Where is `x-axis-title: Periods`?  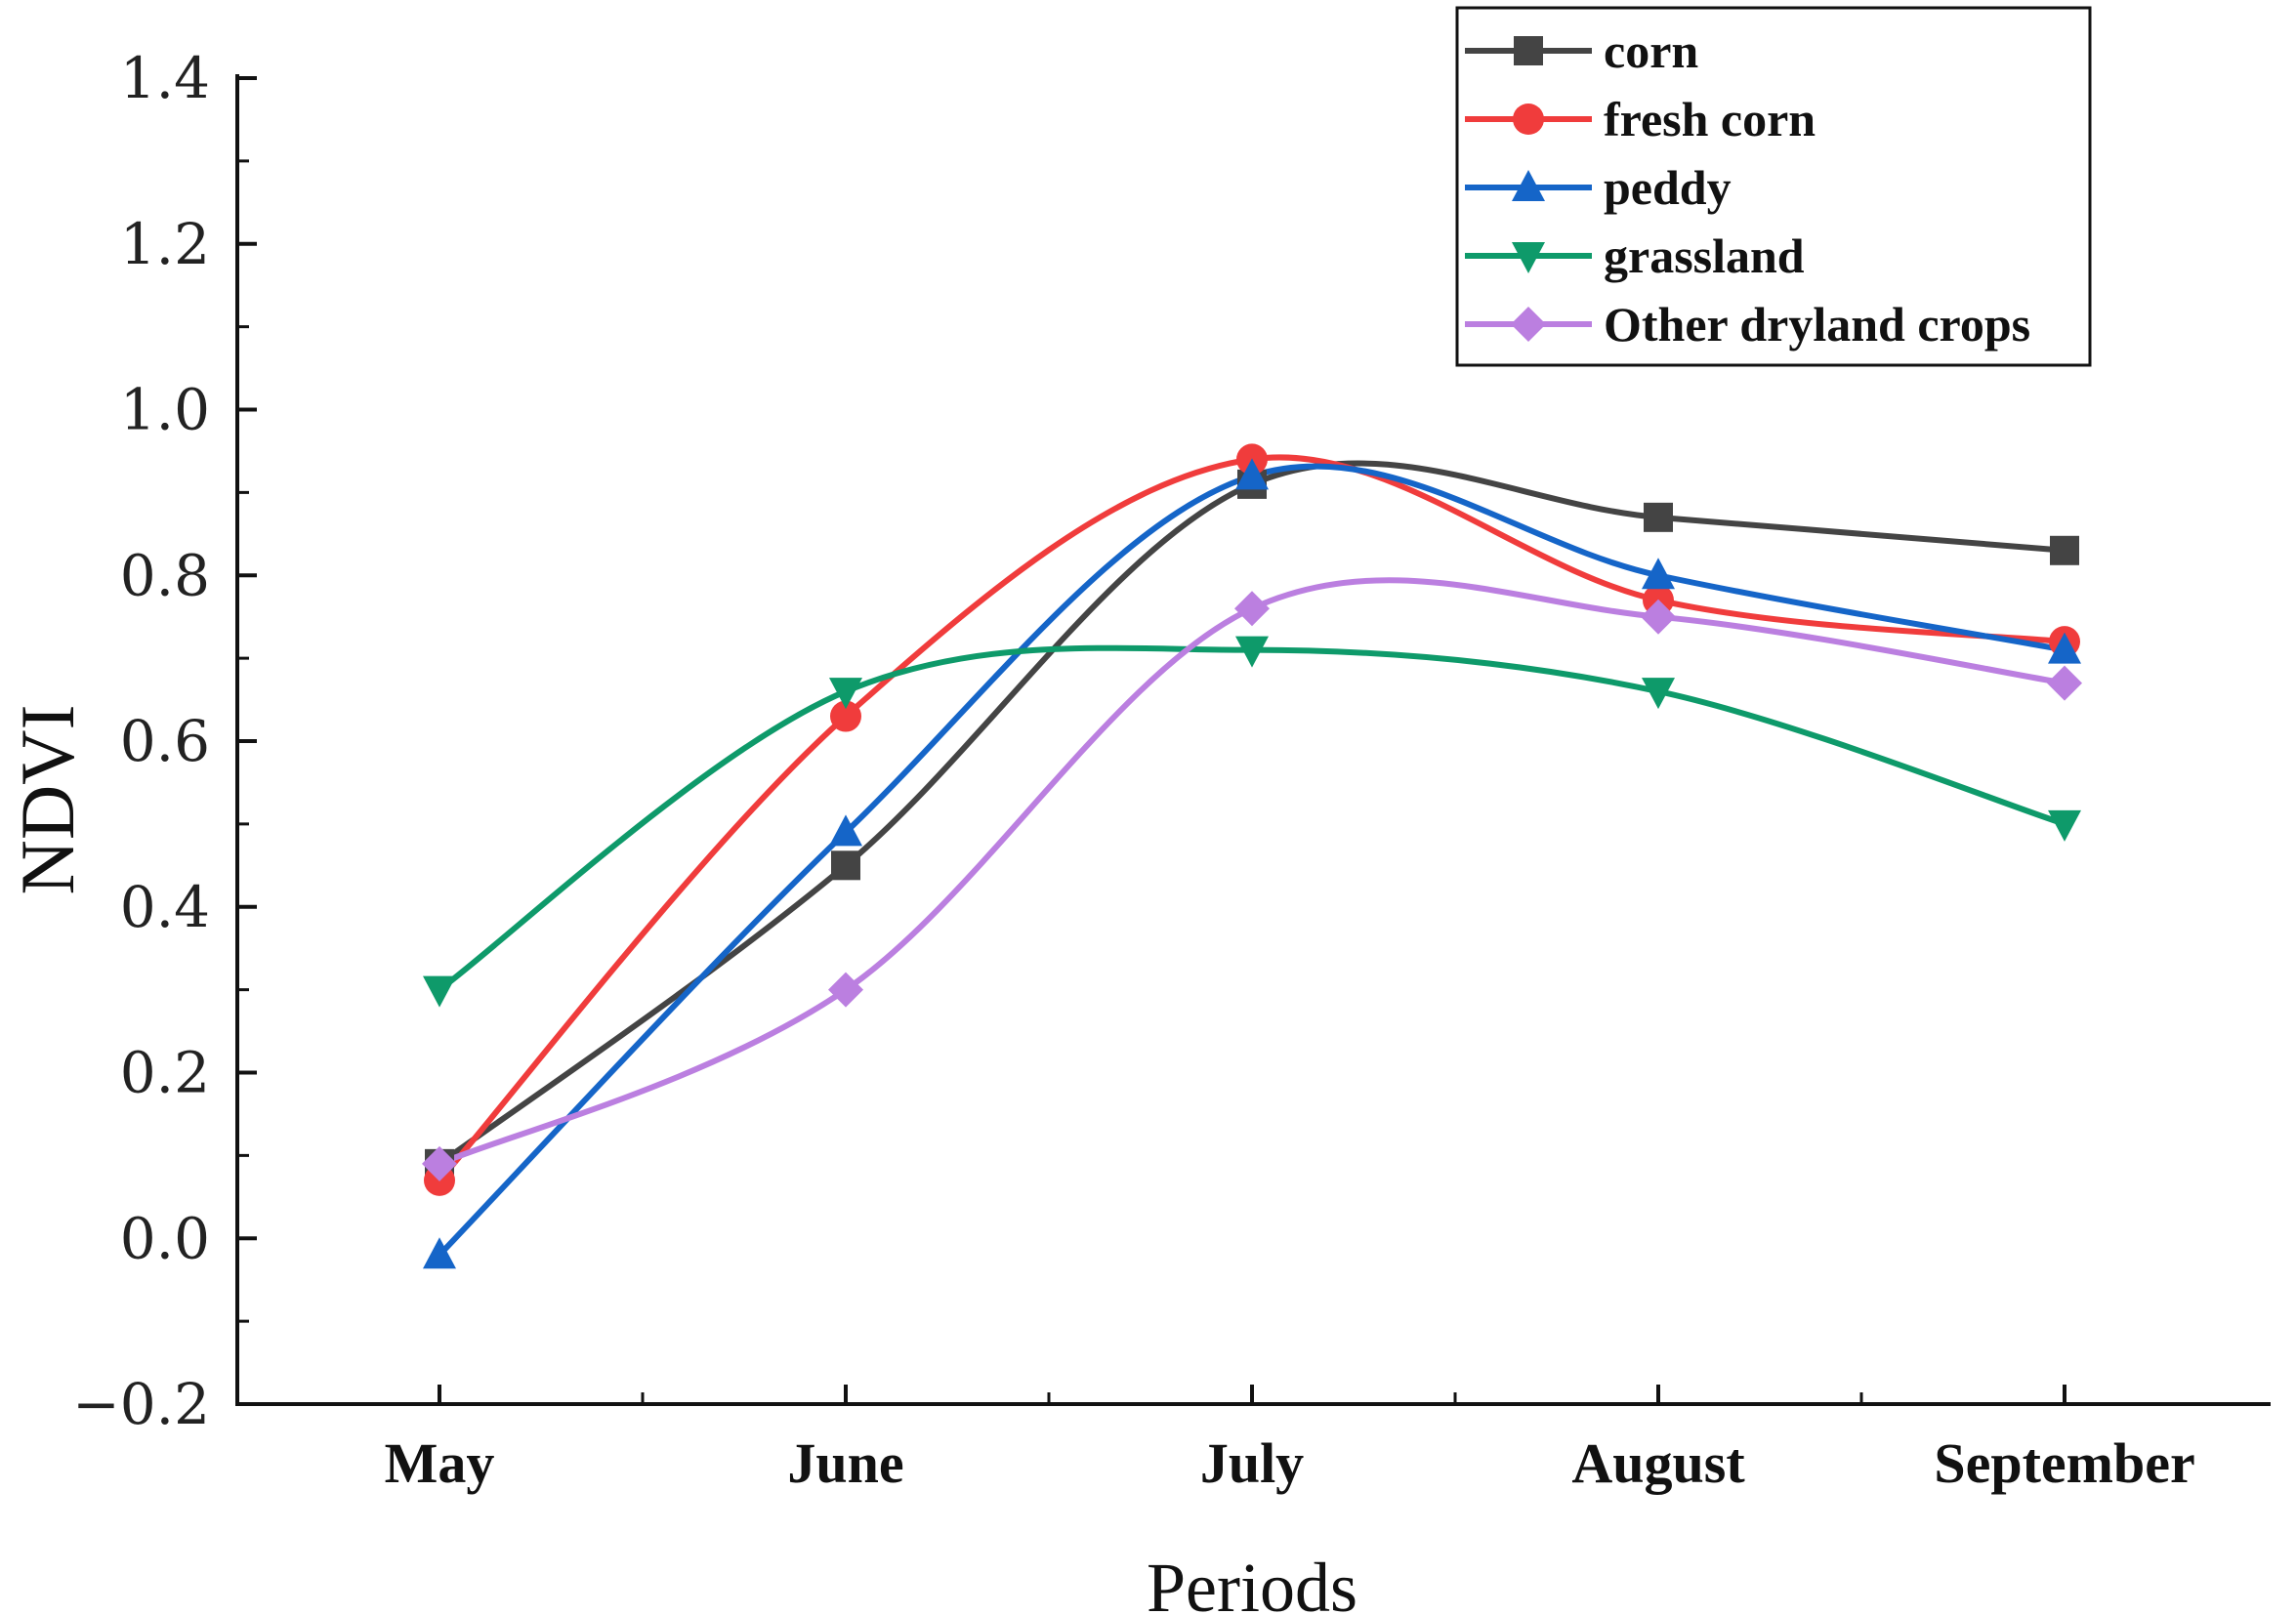
x-axis-title: Periods is located at coordinates (1252, 1582).